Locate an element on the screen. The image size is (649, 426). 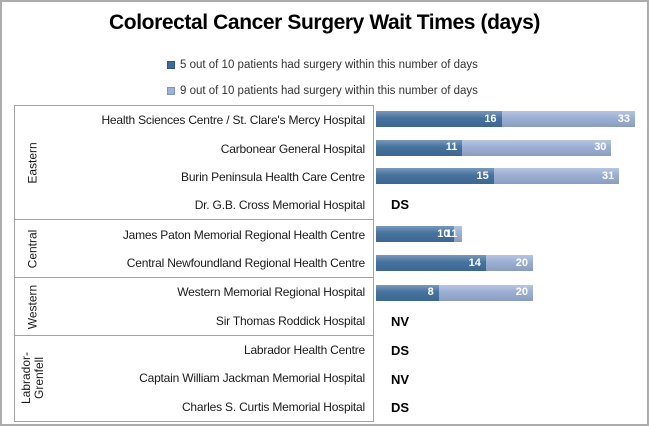
plot-band: 16 33 11 30 15 31 DS is located at coordinates (507, 162).